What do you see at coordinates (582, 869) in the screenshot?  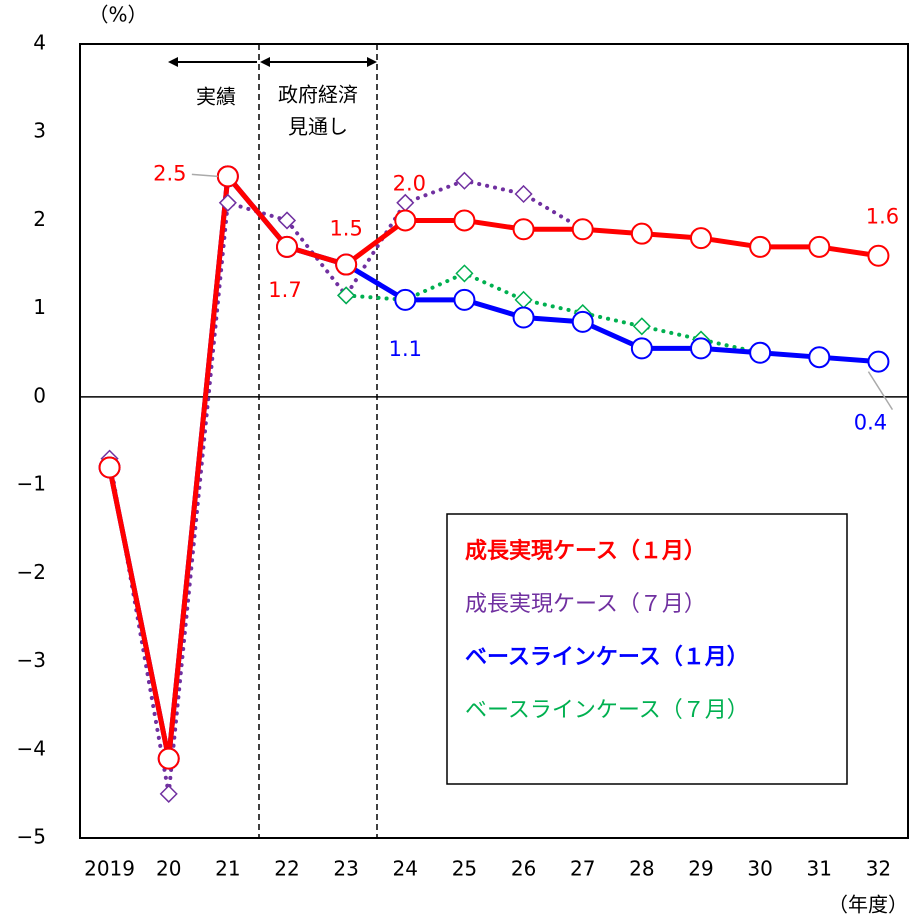 I see `x-tick-label: 27` at bounding box center [582, 869].